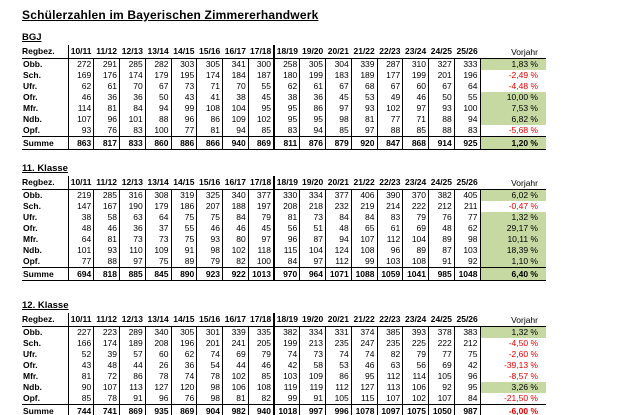  What do you see at coordinates (390, 97) in the screenshot?
I see `value-cell: 49` at bounding box center [390, 97].